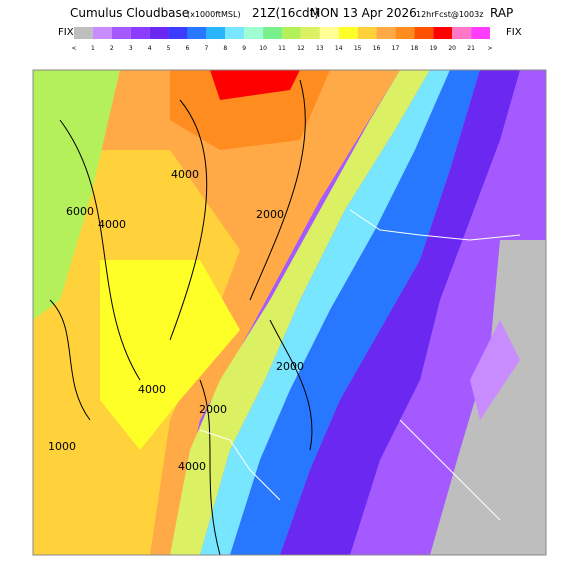 This screenshot has width=579, height=583. Describe the element at coordinates (131, 48) in the screenshot. I see `colorbar-label: 3` at that location.